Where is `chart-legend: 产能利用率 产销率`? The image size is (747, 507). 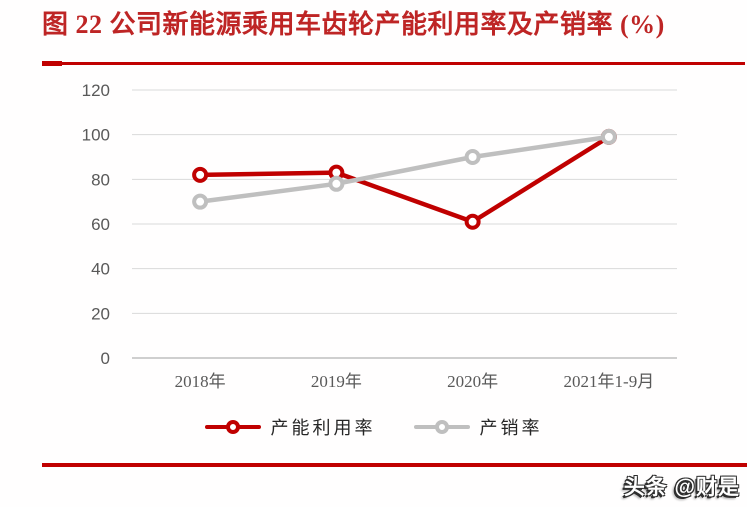
chart-legend: 产能利用率 产销率 is located at coordinates (373, 427).